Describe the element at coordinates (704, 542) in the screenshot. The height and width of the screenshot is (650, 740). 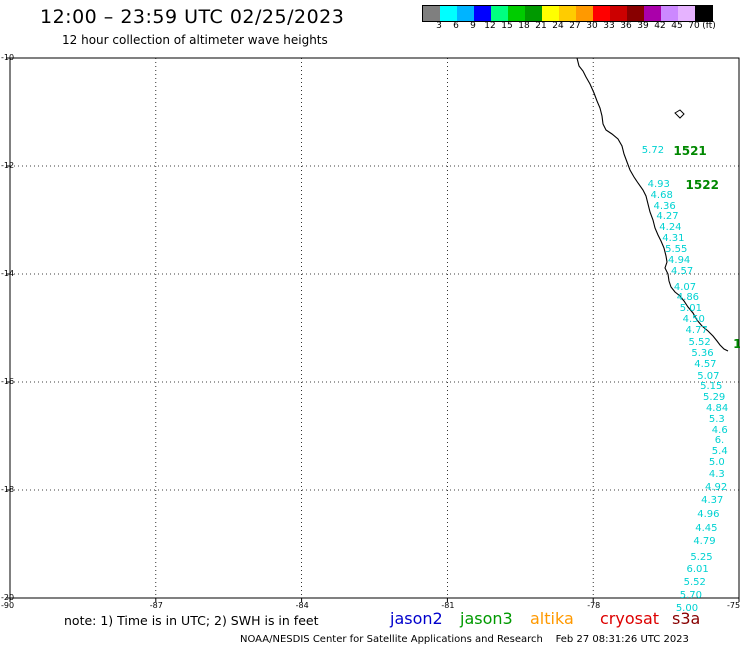
I see `wave-height-value: 4.79` at that location.